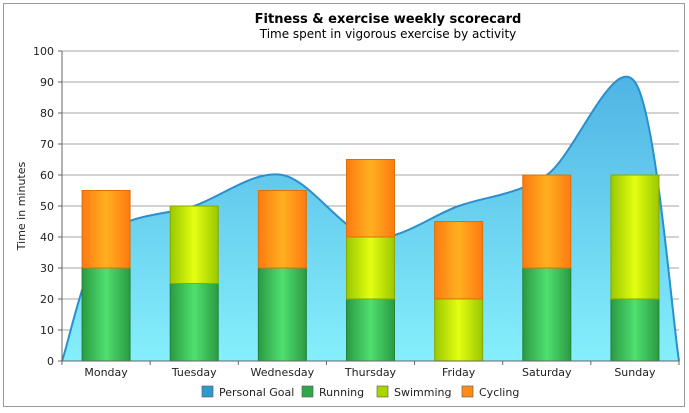 The width and height of the screenshot is (689, 413). What do you see at coordinates (47, 237) in the screenshot?
I see `y-tick-label: 40` at bounding box center [47, 237].